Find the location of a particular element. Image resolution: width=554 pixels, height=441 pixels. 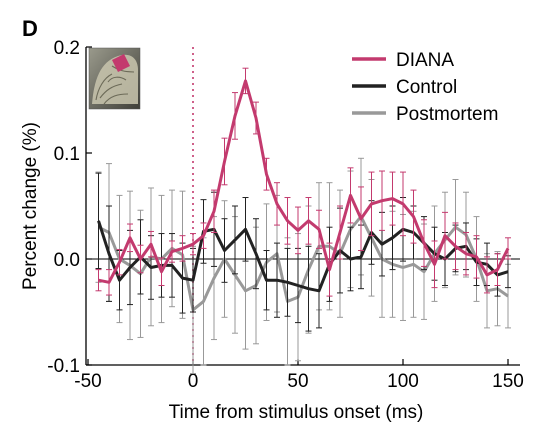

x-tick-label: 50 is located at coordinates (297, 381).